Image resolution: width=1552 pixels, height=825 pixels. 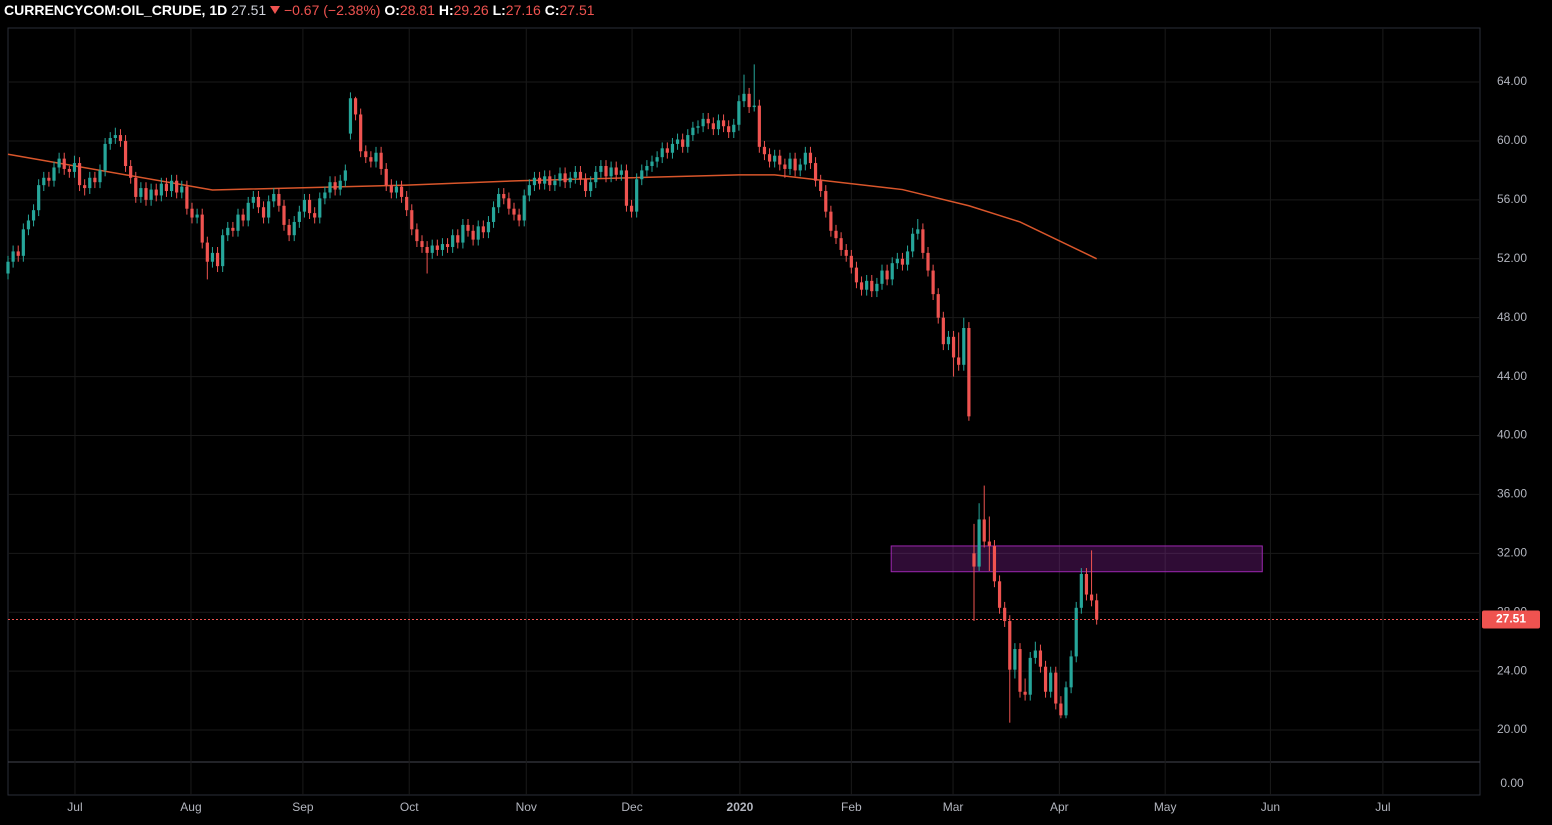 What do you see at coordinates (1512, 494) in the screenshot?
I see `y-tick-label: 36.00` at bounding box center [1512, 494].